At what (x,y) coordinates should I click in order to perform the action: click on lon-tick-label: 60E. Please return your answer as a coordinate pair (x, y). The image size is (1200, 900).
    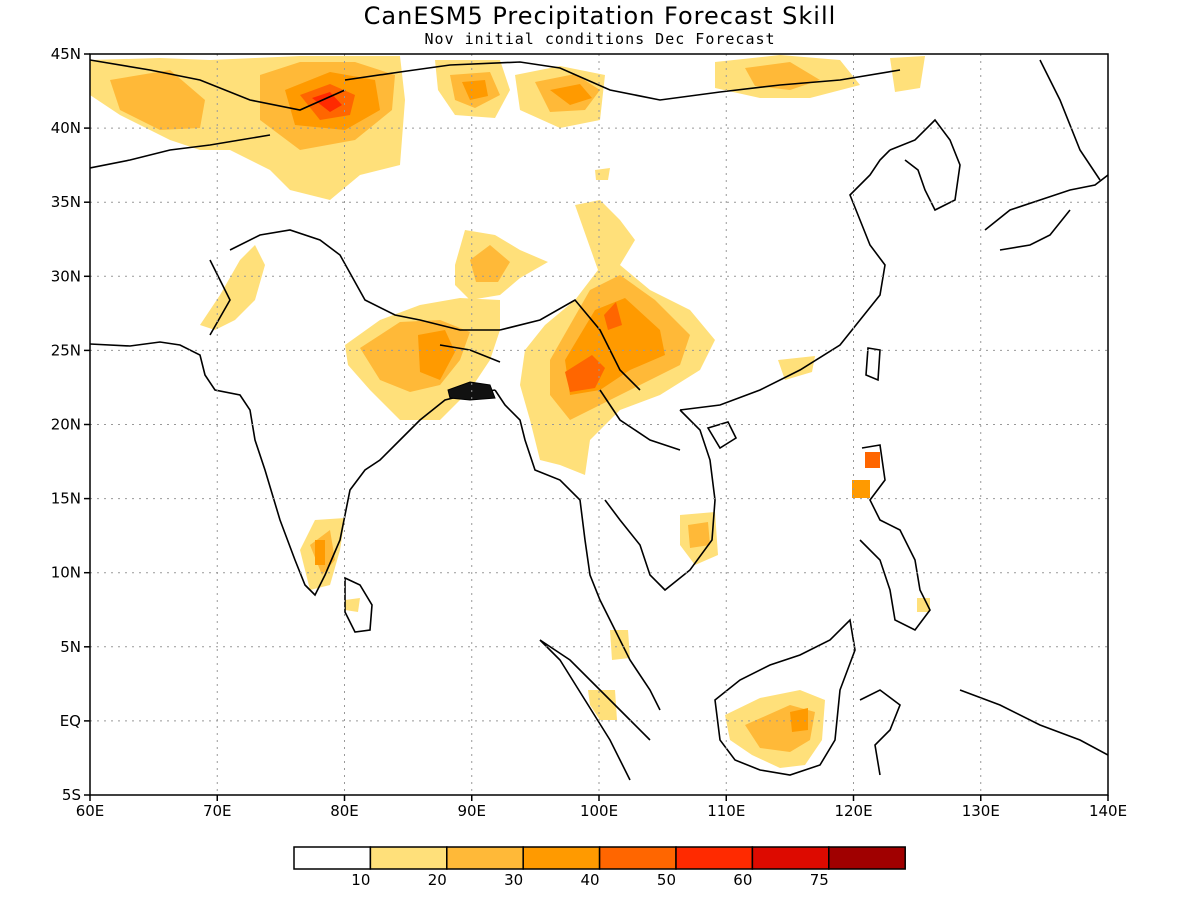
    Looking at the image, I should click on (90, 811).